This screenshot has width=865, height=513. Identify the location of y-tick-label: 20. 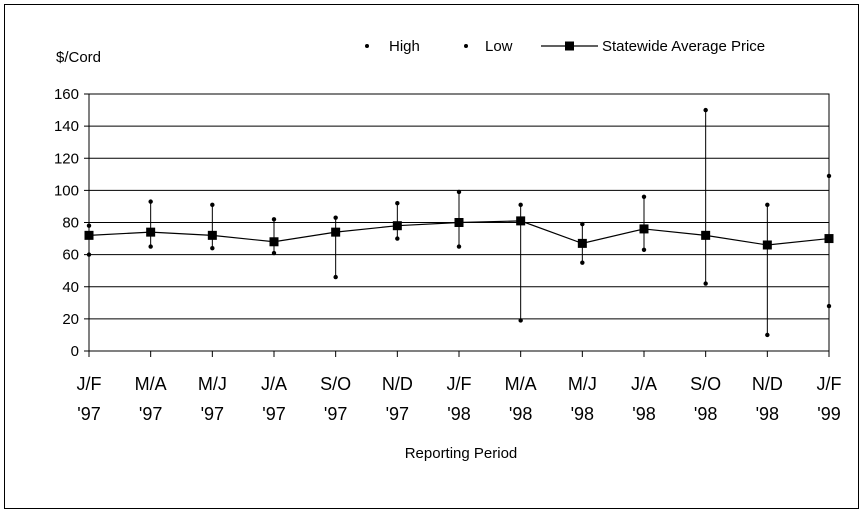
(70, 319).